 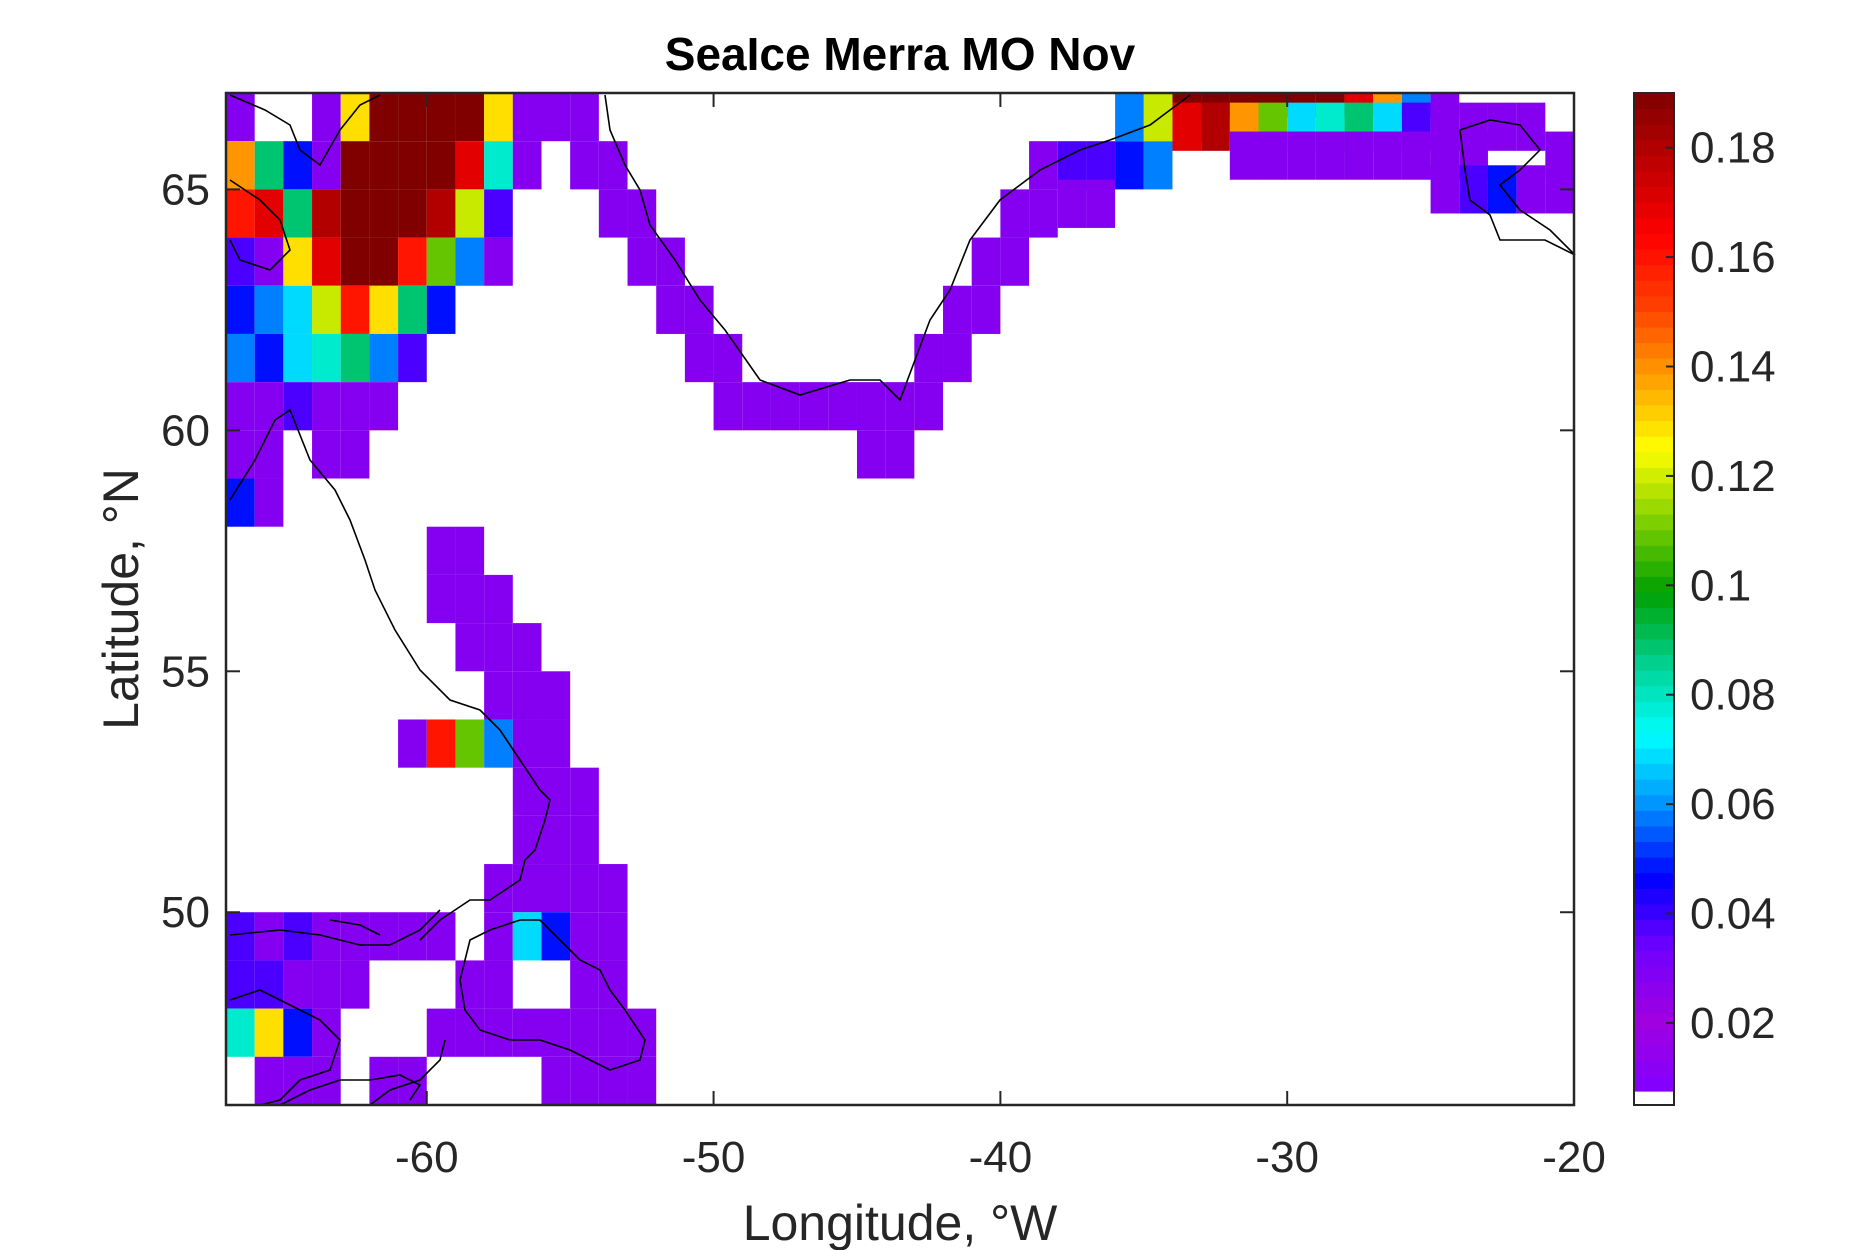 I want to click on coastline-labrador, so click(x=390, y=674).